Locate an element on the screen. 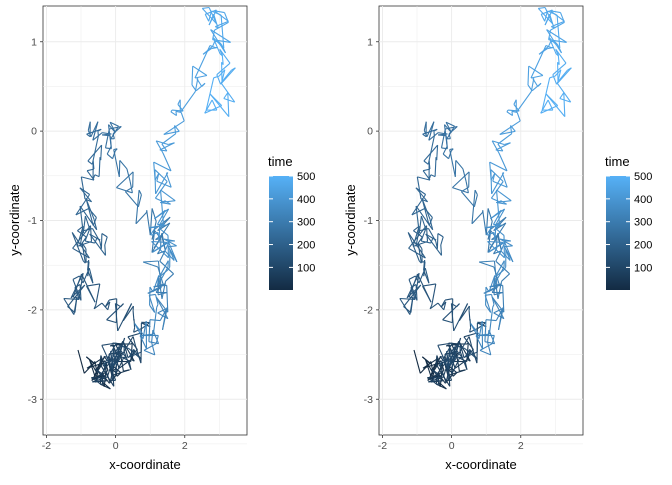  right-x-ticks: -2 0 2 is located at coordinates (451, 443).